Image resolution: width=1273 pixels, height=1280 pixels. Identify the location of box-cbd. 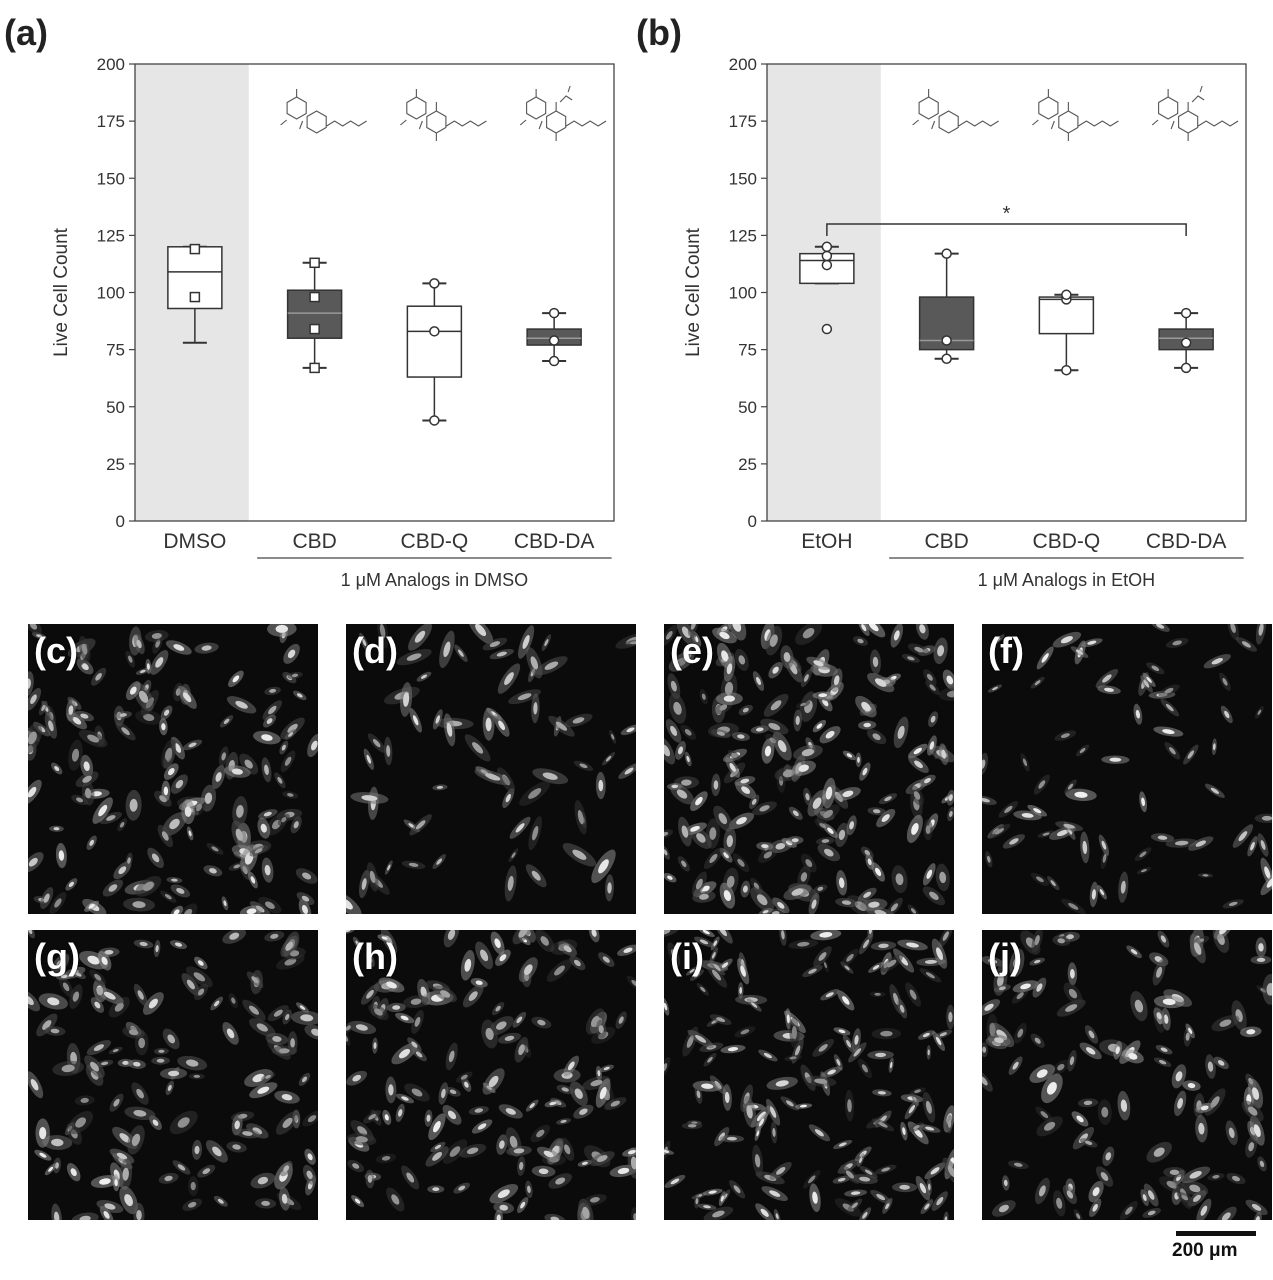
(946, 306).